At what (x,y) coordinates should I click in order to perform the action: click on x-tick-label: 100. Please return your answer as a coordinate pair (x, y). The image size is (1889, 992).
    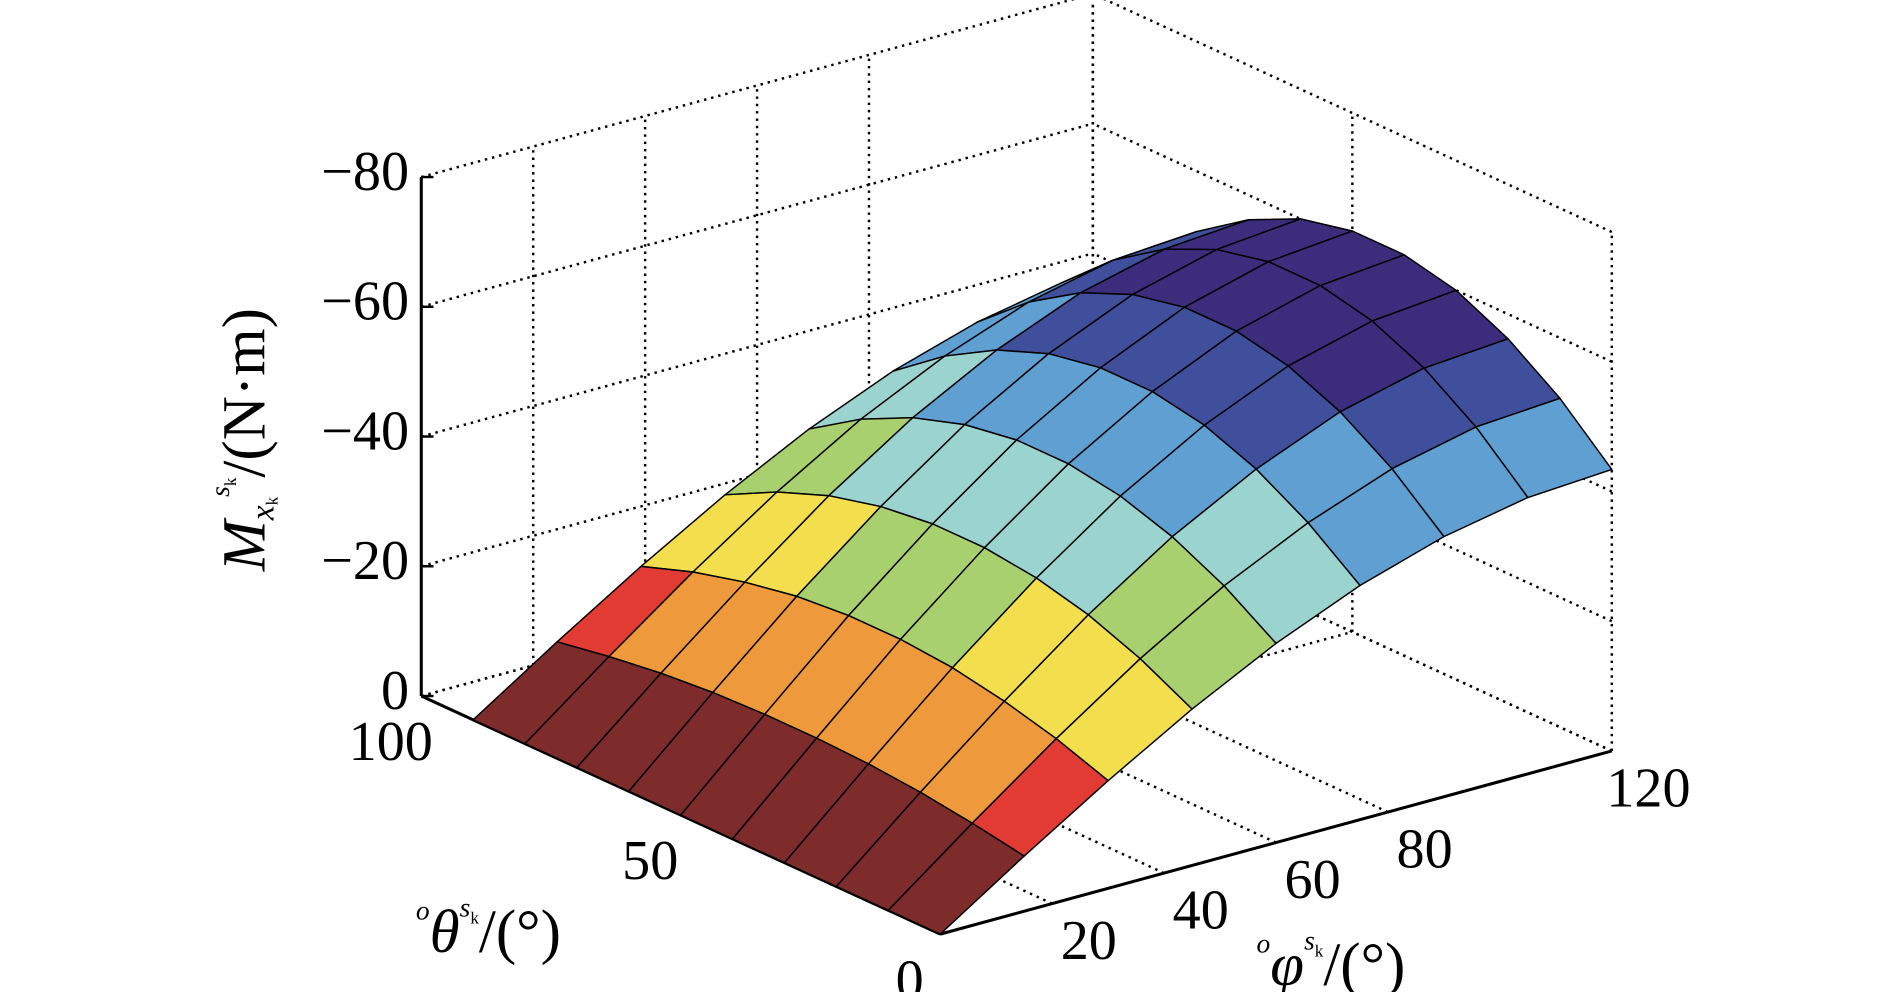
    Looking at the image, I should click on (391, 742).